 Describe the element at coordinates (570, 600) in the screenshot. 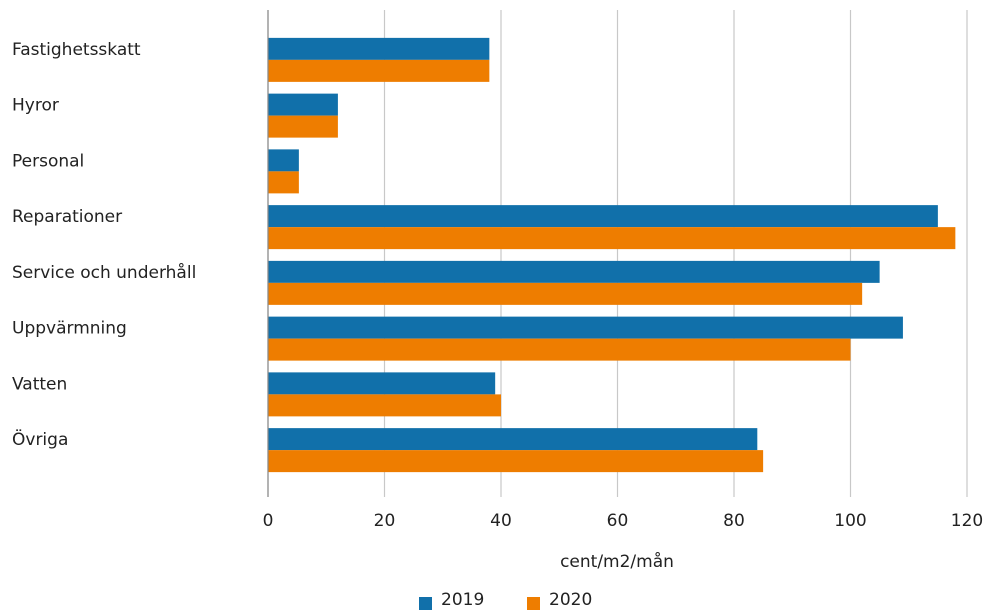

I see `legend-label: 2020` at that location.